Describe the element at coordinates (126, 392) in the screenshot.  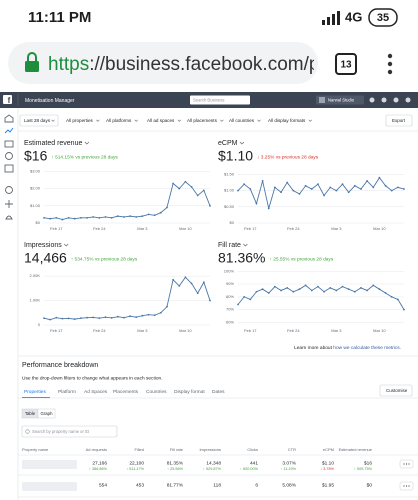
I see `tab: Placements` at that location.